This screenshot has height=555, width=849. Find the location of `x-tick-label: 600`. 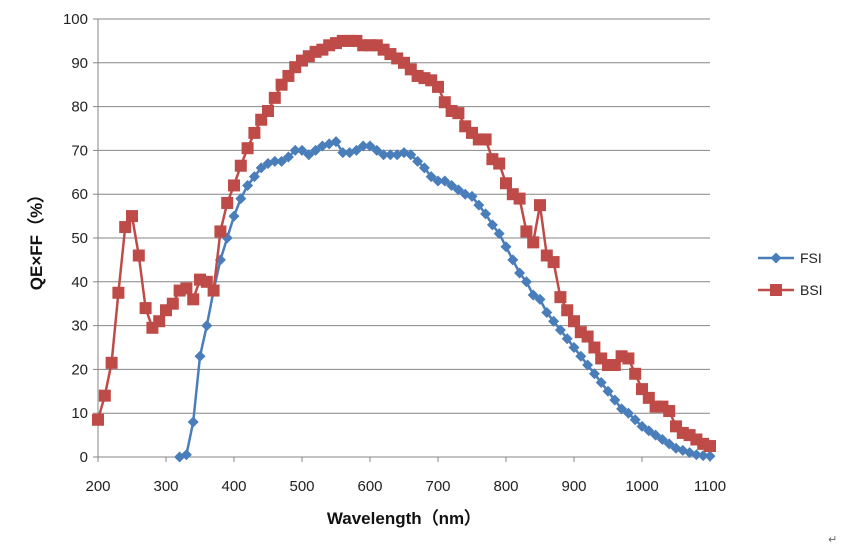

x-tick-label: 600 is located at coordinates (369, 486).